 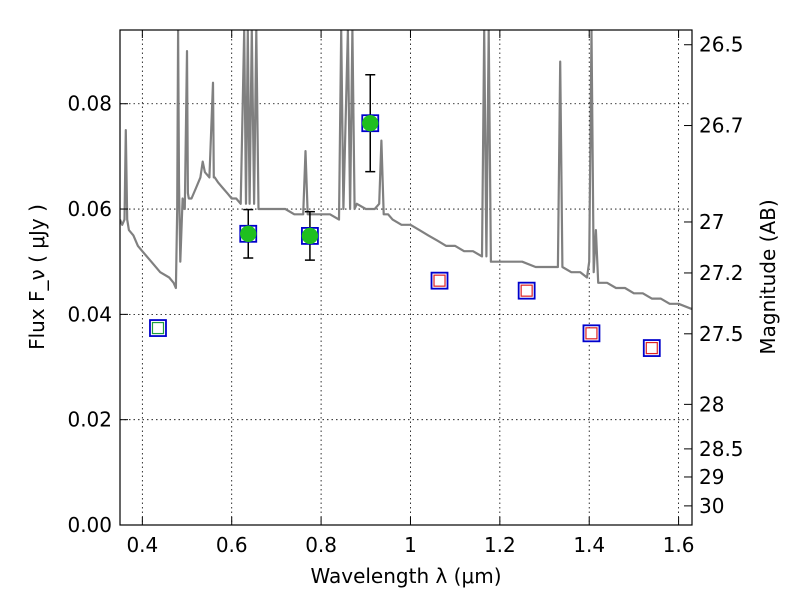 What do you see at coordinates (768, 276) in the screenshot?
I see `y2-axis-title: Magnitude (AB)` at bounding box center [768, 276].